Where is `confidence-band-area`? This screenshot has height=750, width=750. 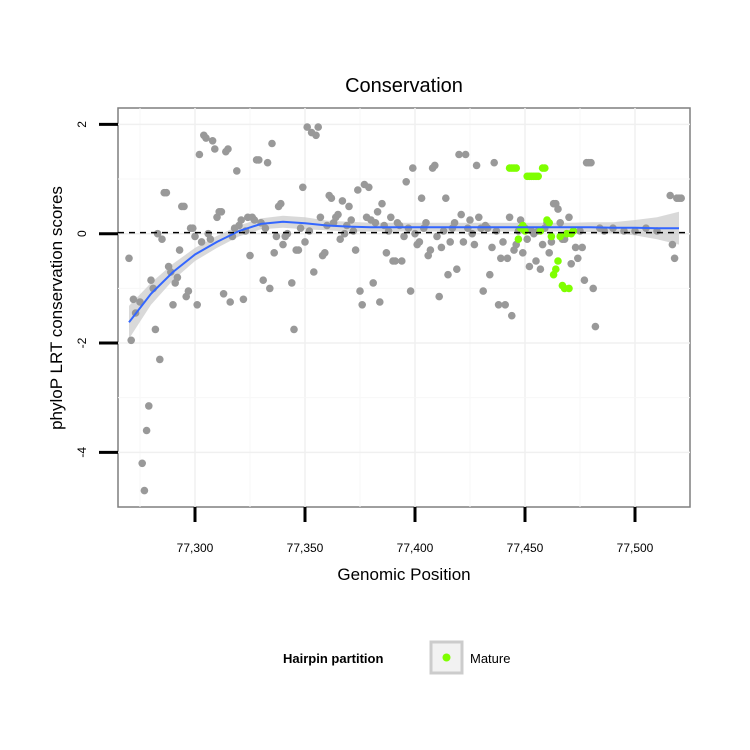 confidence-band-area is located at coordinates (404, 275).